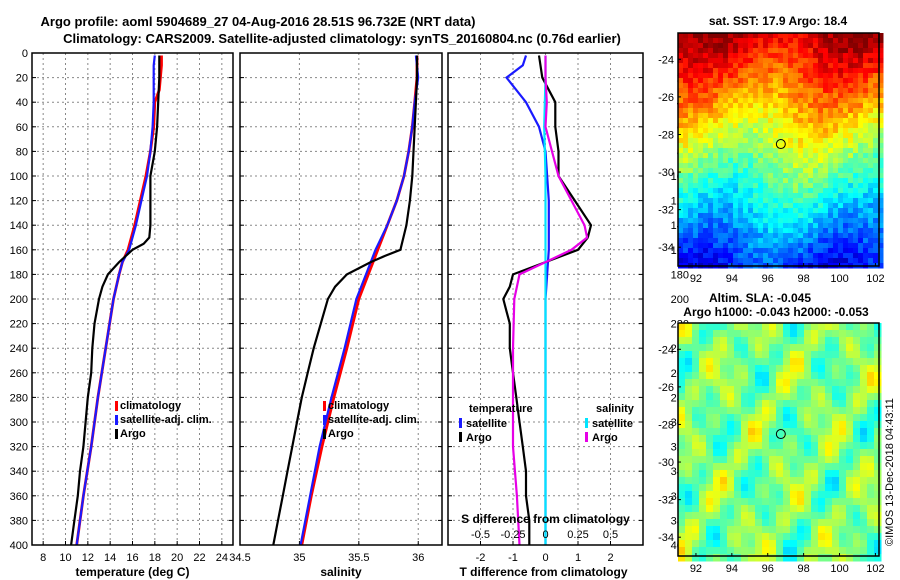 This screenshot has width=900, height=580. What do you see at coordinates (151, 406) in the screenshot?
I see `legend-entry: climatology` at bounding box center [151, 406].